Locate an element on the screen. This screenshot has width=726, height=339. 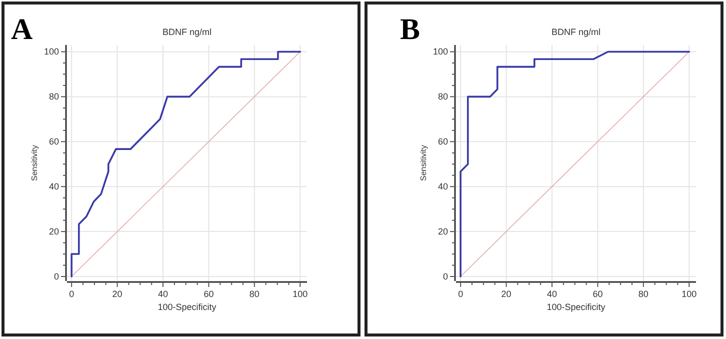
text: A is located at coordinates (22, 29).